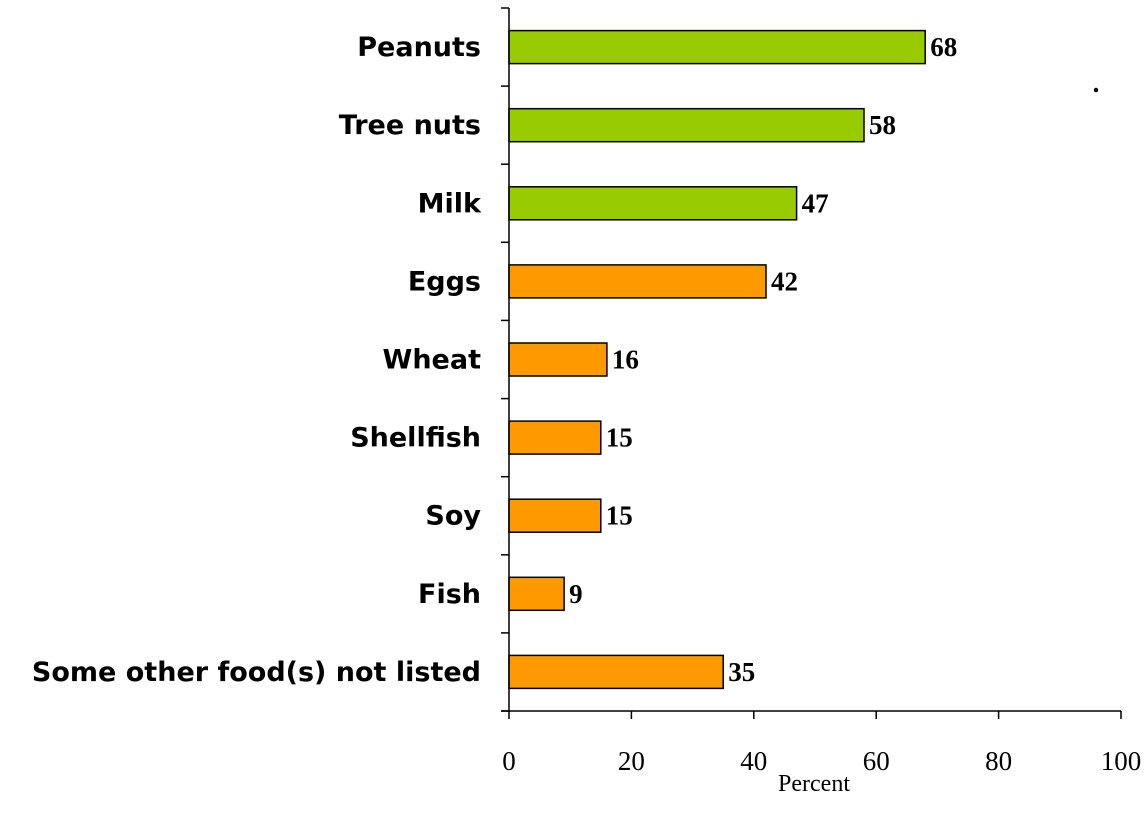  Describe the element at coordinates (432, 360) in the screenshot. I see `category-label: Wheat` at that location.